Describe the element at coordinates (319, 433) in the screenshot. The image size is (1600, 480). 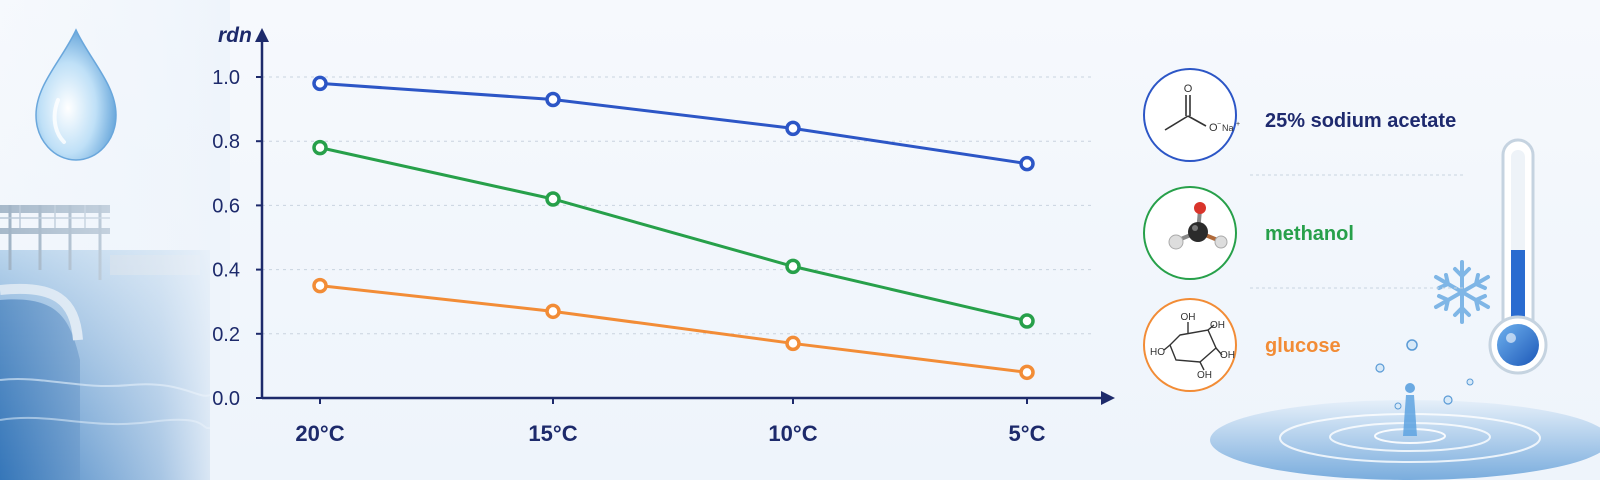
I see `x-tick-label: 20°C` at that location.